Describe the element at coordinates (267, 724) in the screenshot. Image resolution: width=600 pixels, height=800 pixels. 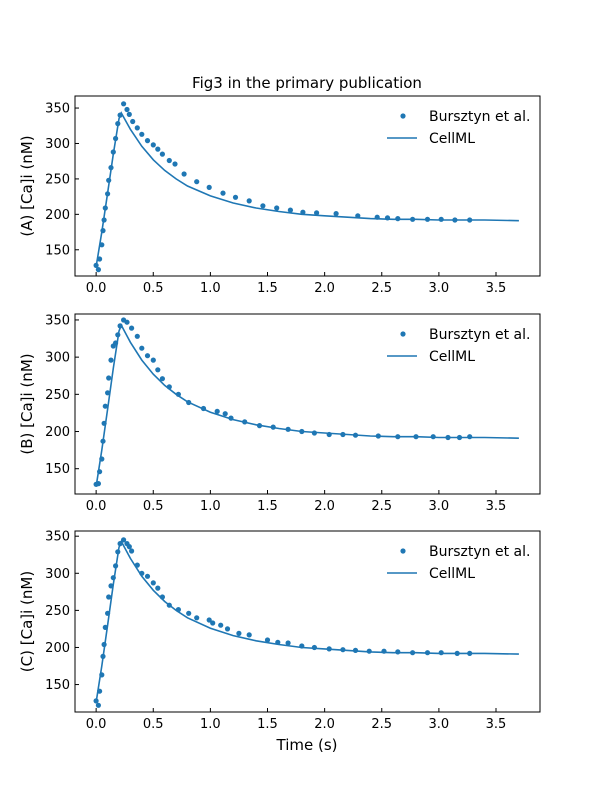
I see `panel-c-x-tick-label: 1.5` at that location.